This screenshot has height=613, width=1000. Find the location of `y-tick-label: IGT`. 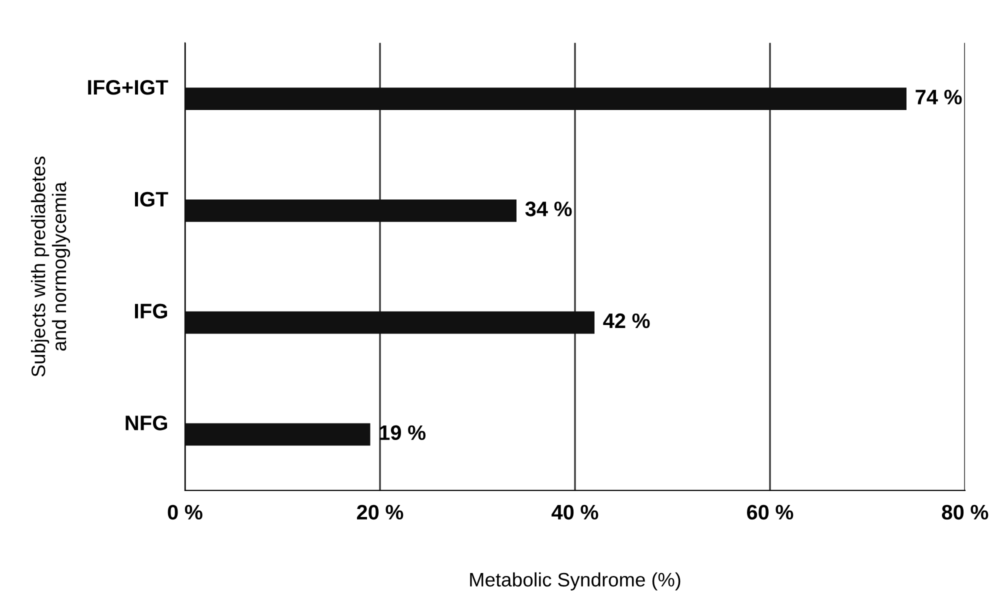

y-tick-label: IGT is located at coordinates (151, 199).